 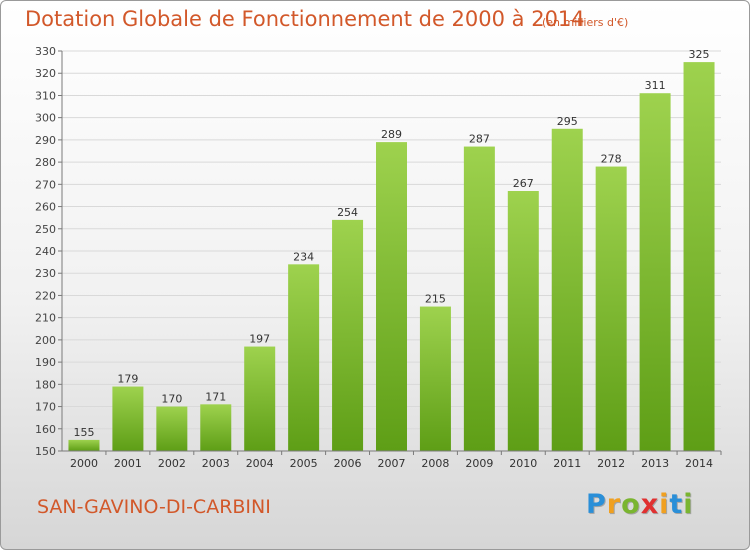 What do you see at coordinates (154, 507) in the screenshot?
I see `commune-name: SAN-GAVINO-DI-CARBINI` at bounding box center [154, 507].